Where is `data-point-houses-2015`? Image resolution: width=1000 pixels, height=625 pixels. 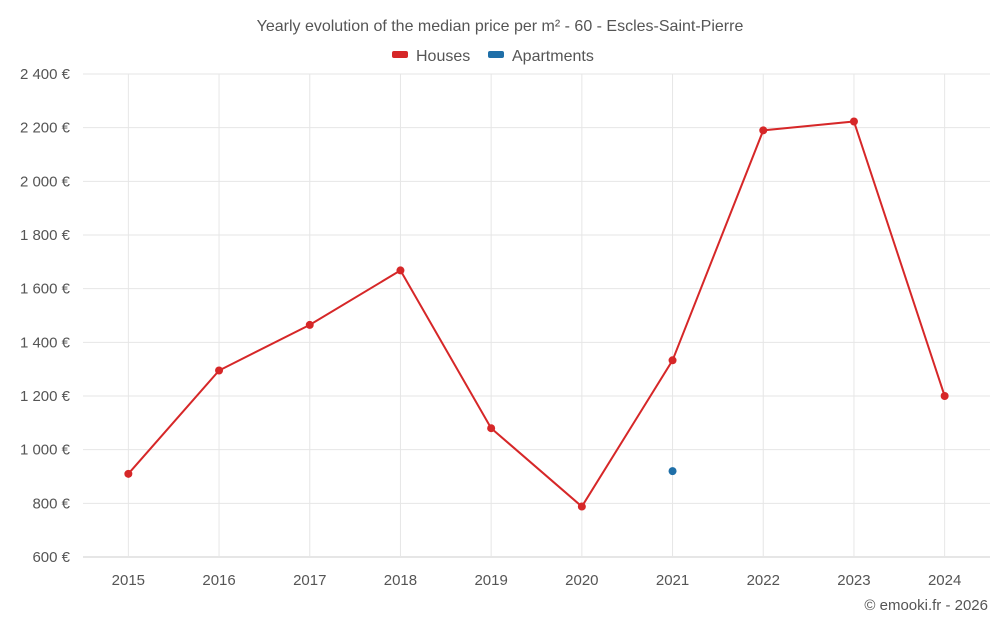 data-point-houses-2015 is located at coordinates (128, 473).